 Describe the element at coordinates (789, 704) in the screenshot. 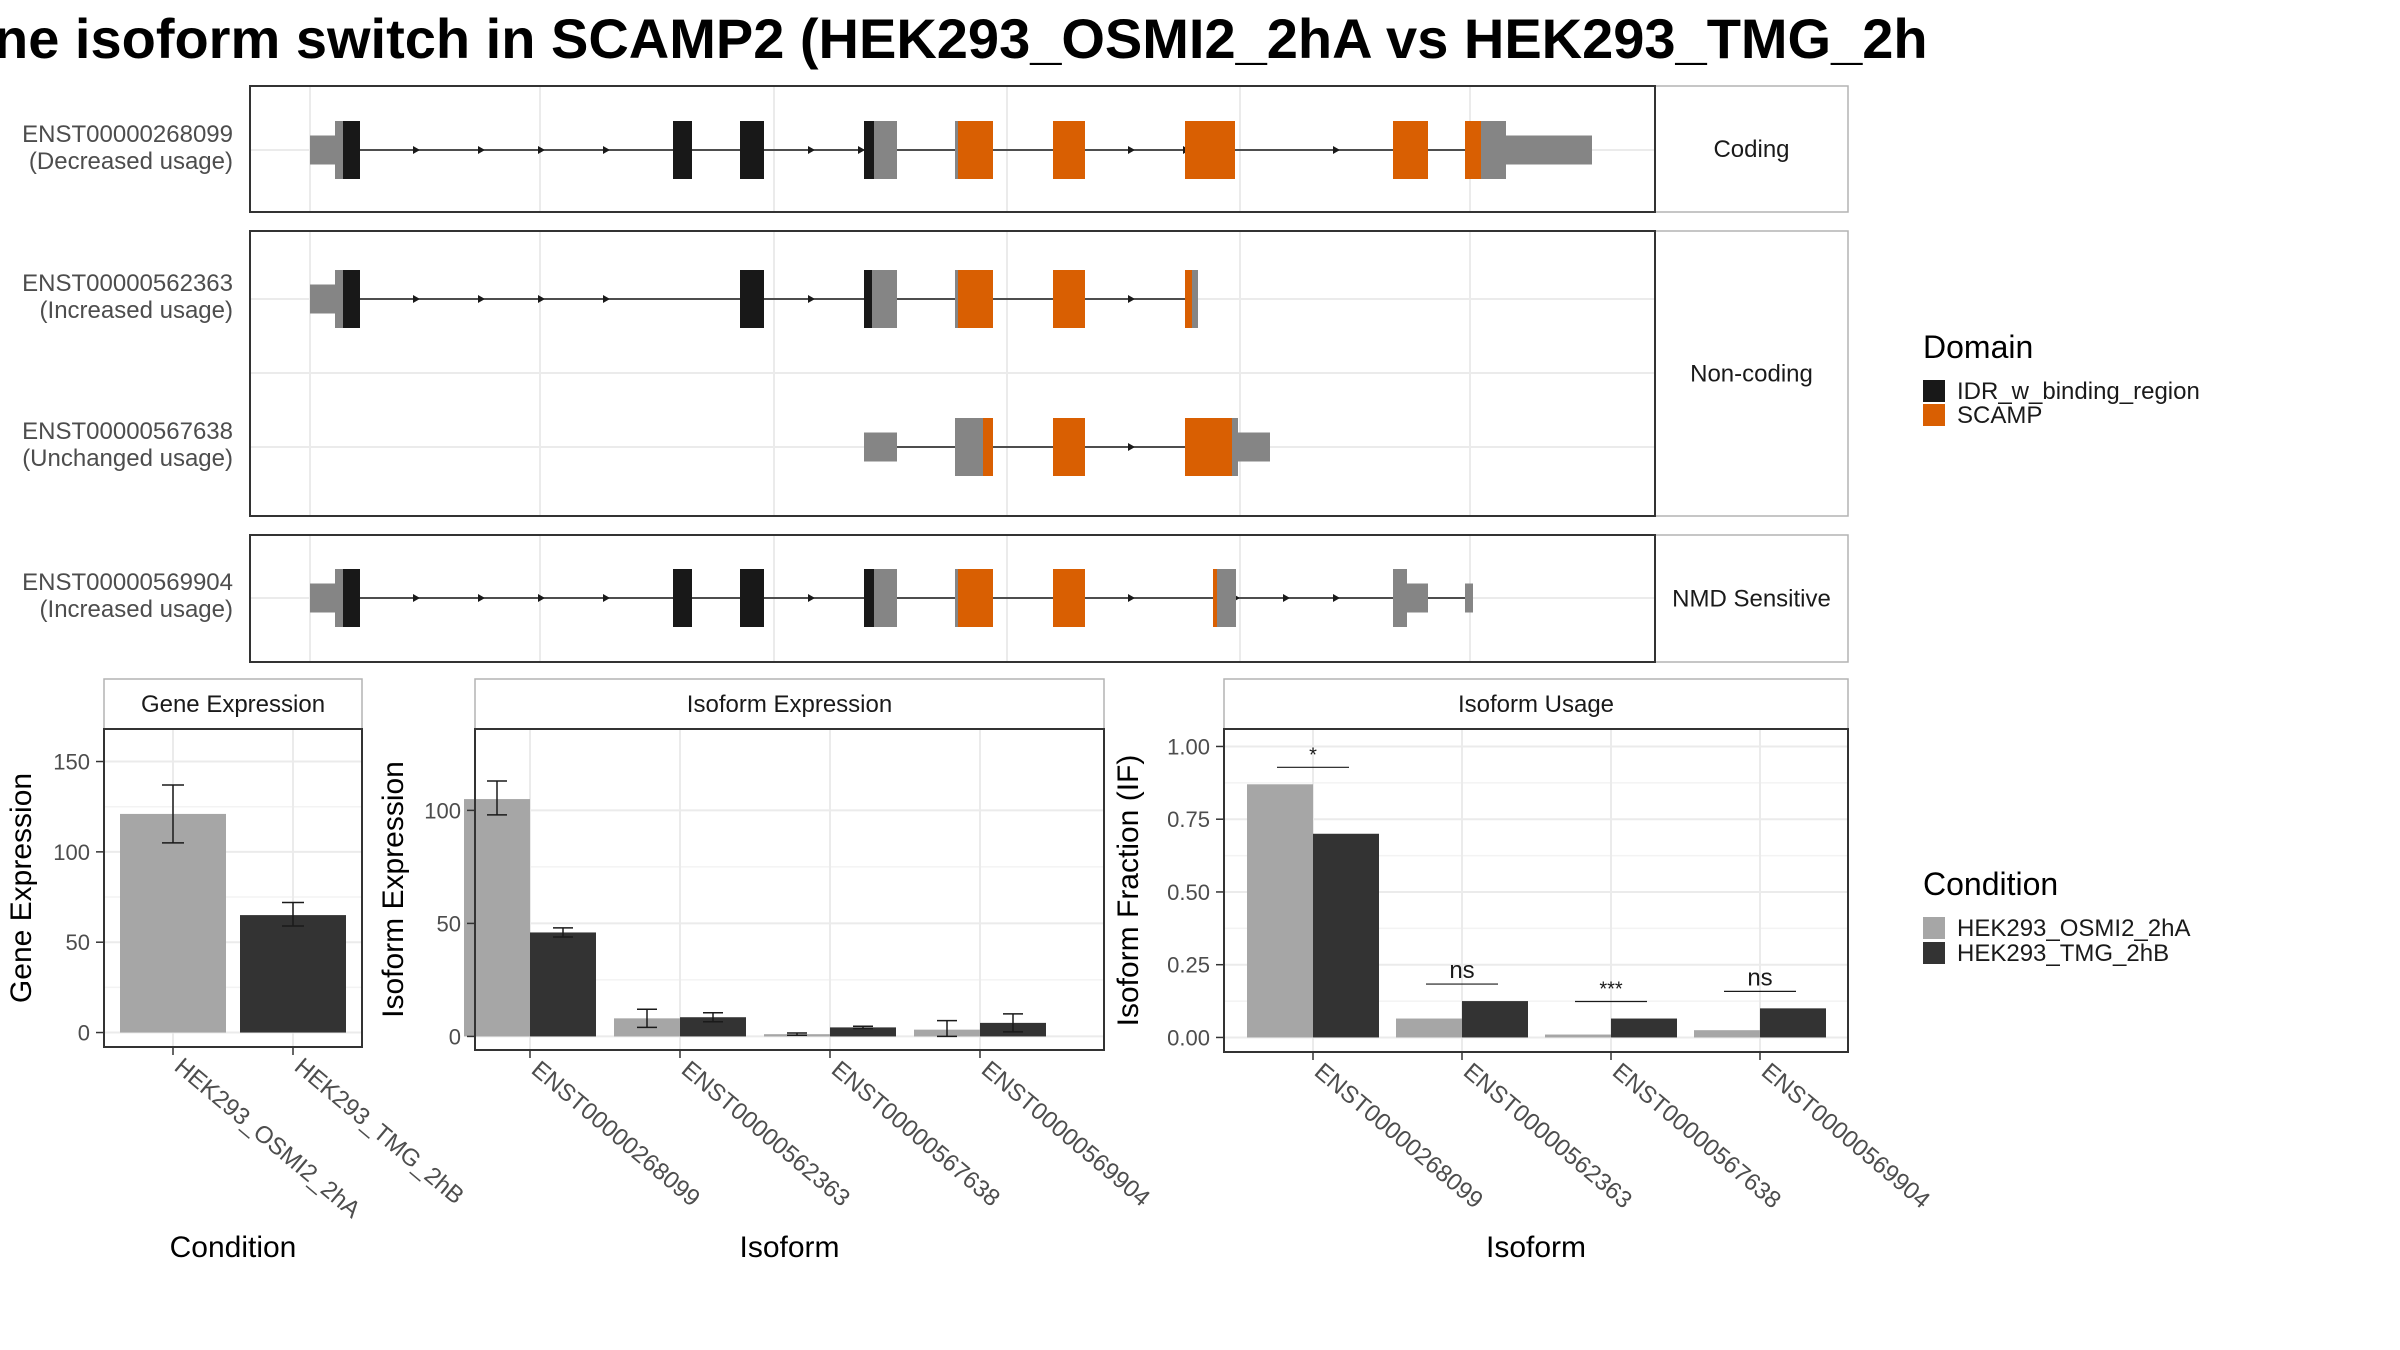

I see `chart-title: Isoform Expression` at that location.